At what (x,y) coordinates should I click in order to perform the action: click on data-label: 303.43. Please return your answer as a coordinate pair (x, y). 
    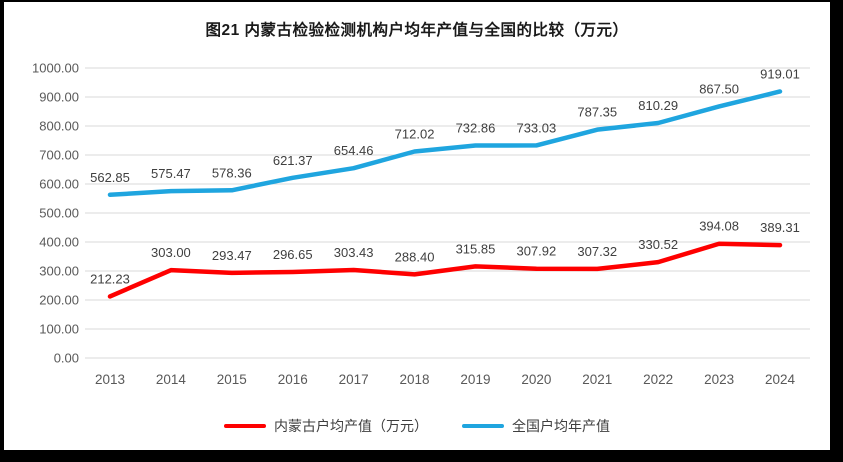
    Looking at the image, I should click on (354, 252).